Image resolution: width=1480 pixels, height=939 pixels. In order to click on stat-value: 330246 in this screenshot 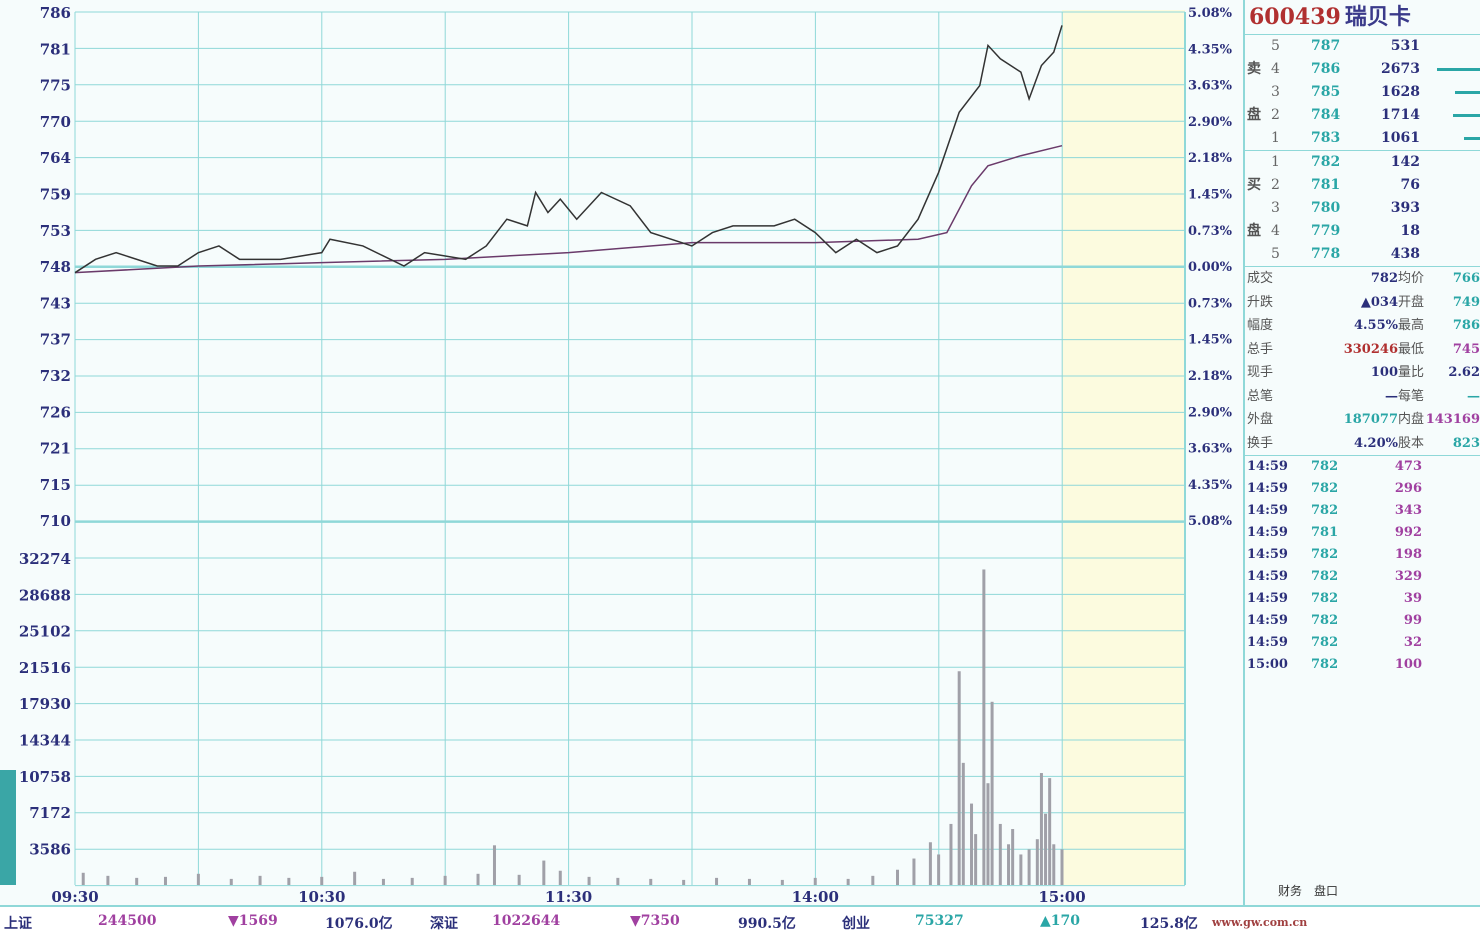, I will do `click(1371, 350)`.